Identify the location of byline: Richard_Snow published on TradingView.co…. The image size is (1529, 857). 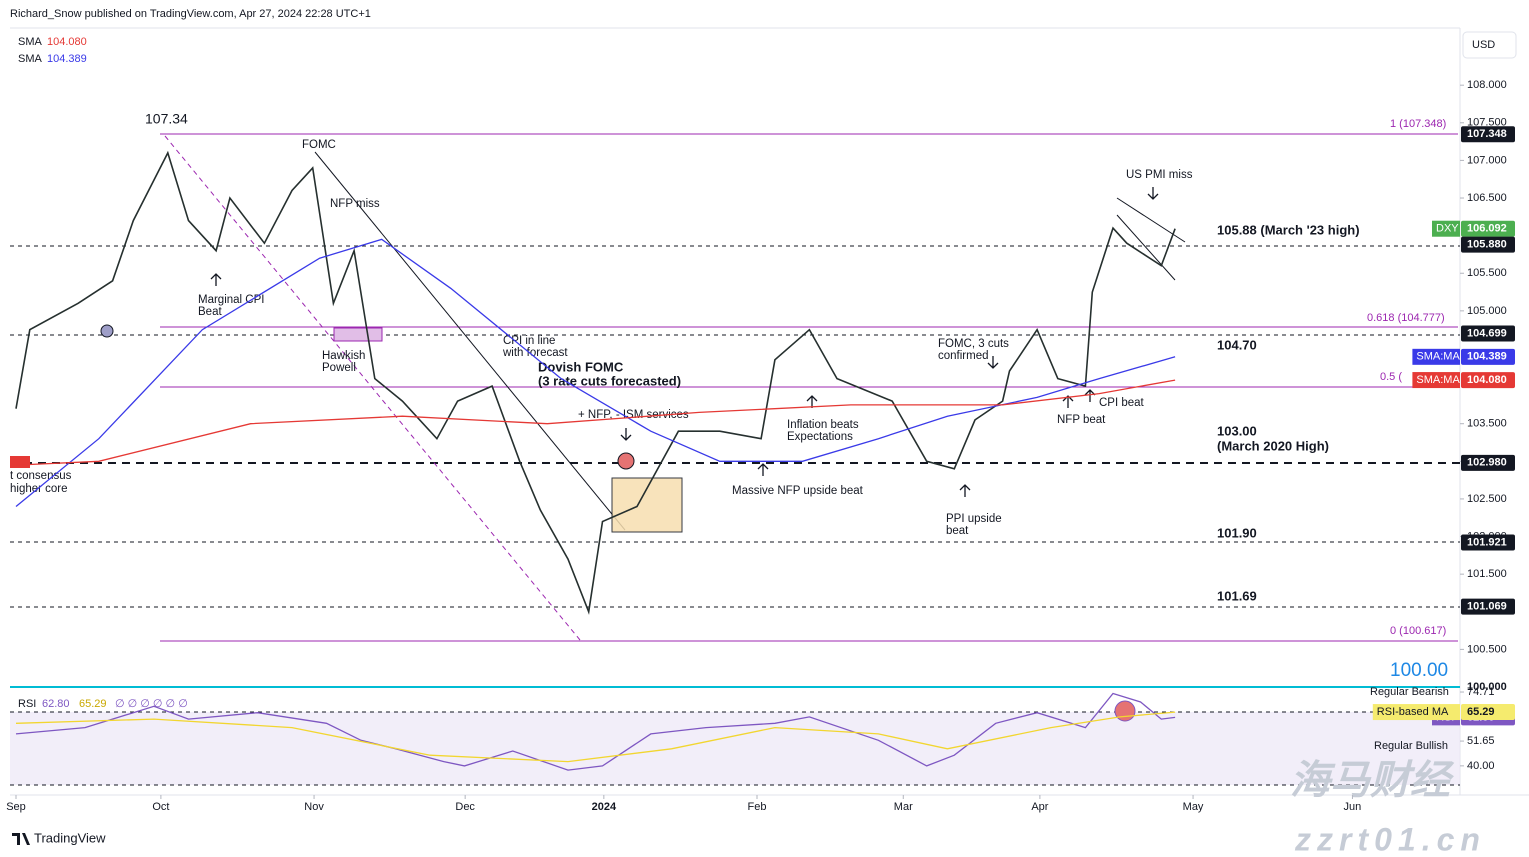
(190, 14).